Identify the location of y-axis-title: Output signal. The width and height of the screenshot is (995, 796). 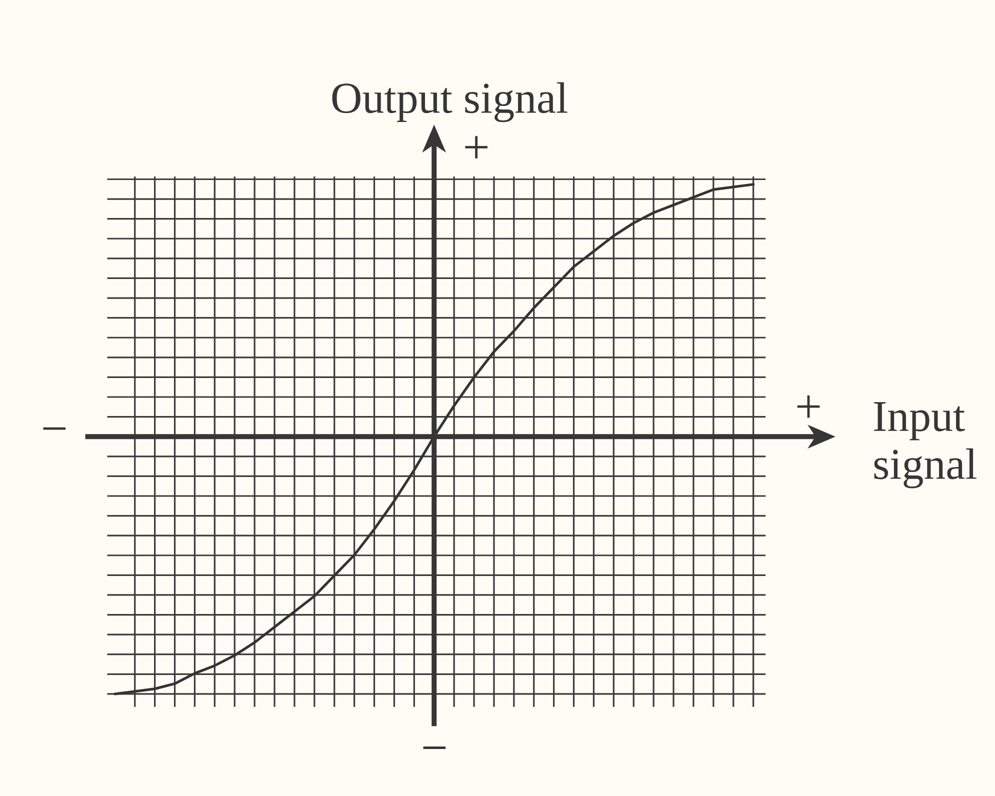
(450, 102).